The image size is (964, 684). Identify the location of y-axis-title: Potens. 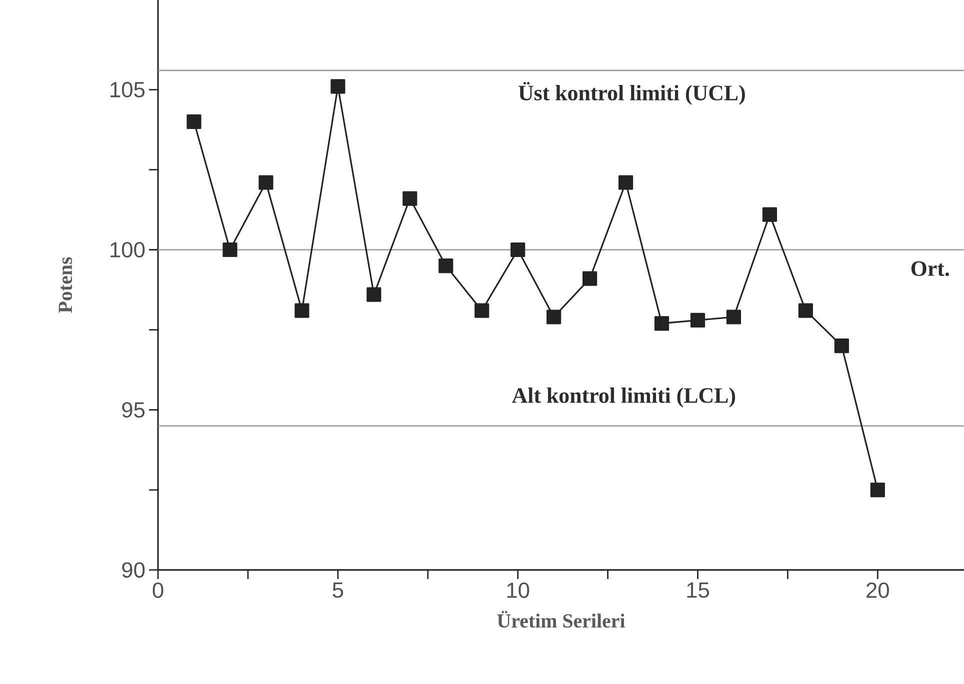
(65, 285).